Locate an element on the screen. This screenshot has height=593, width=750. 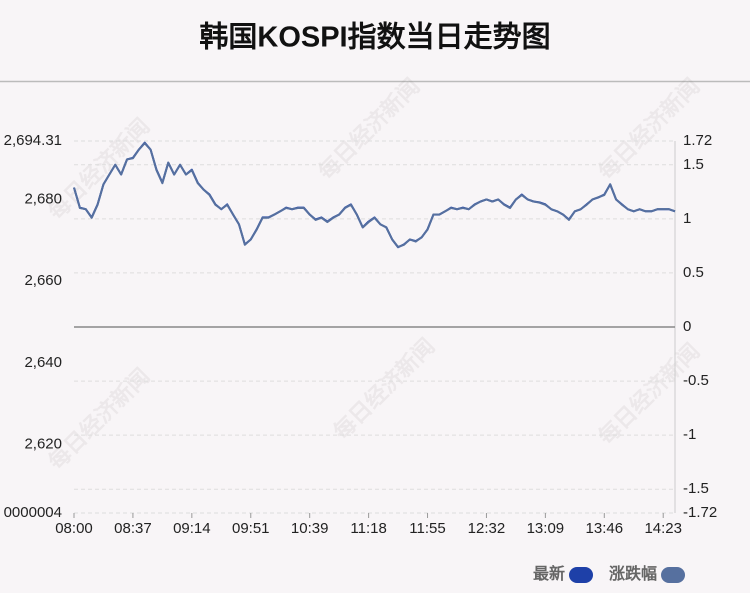
y-tick-label: 2,640 is located at coordinates (43, 362).